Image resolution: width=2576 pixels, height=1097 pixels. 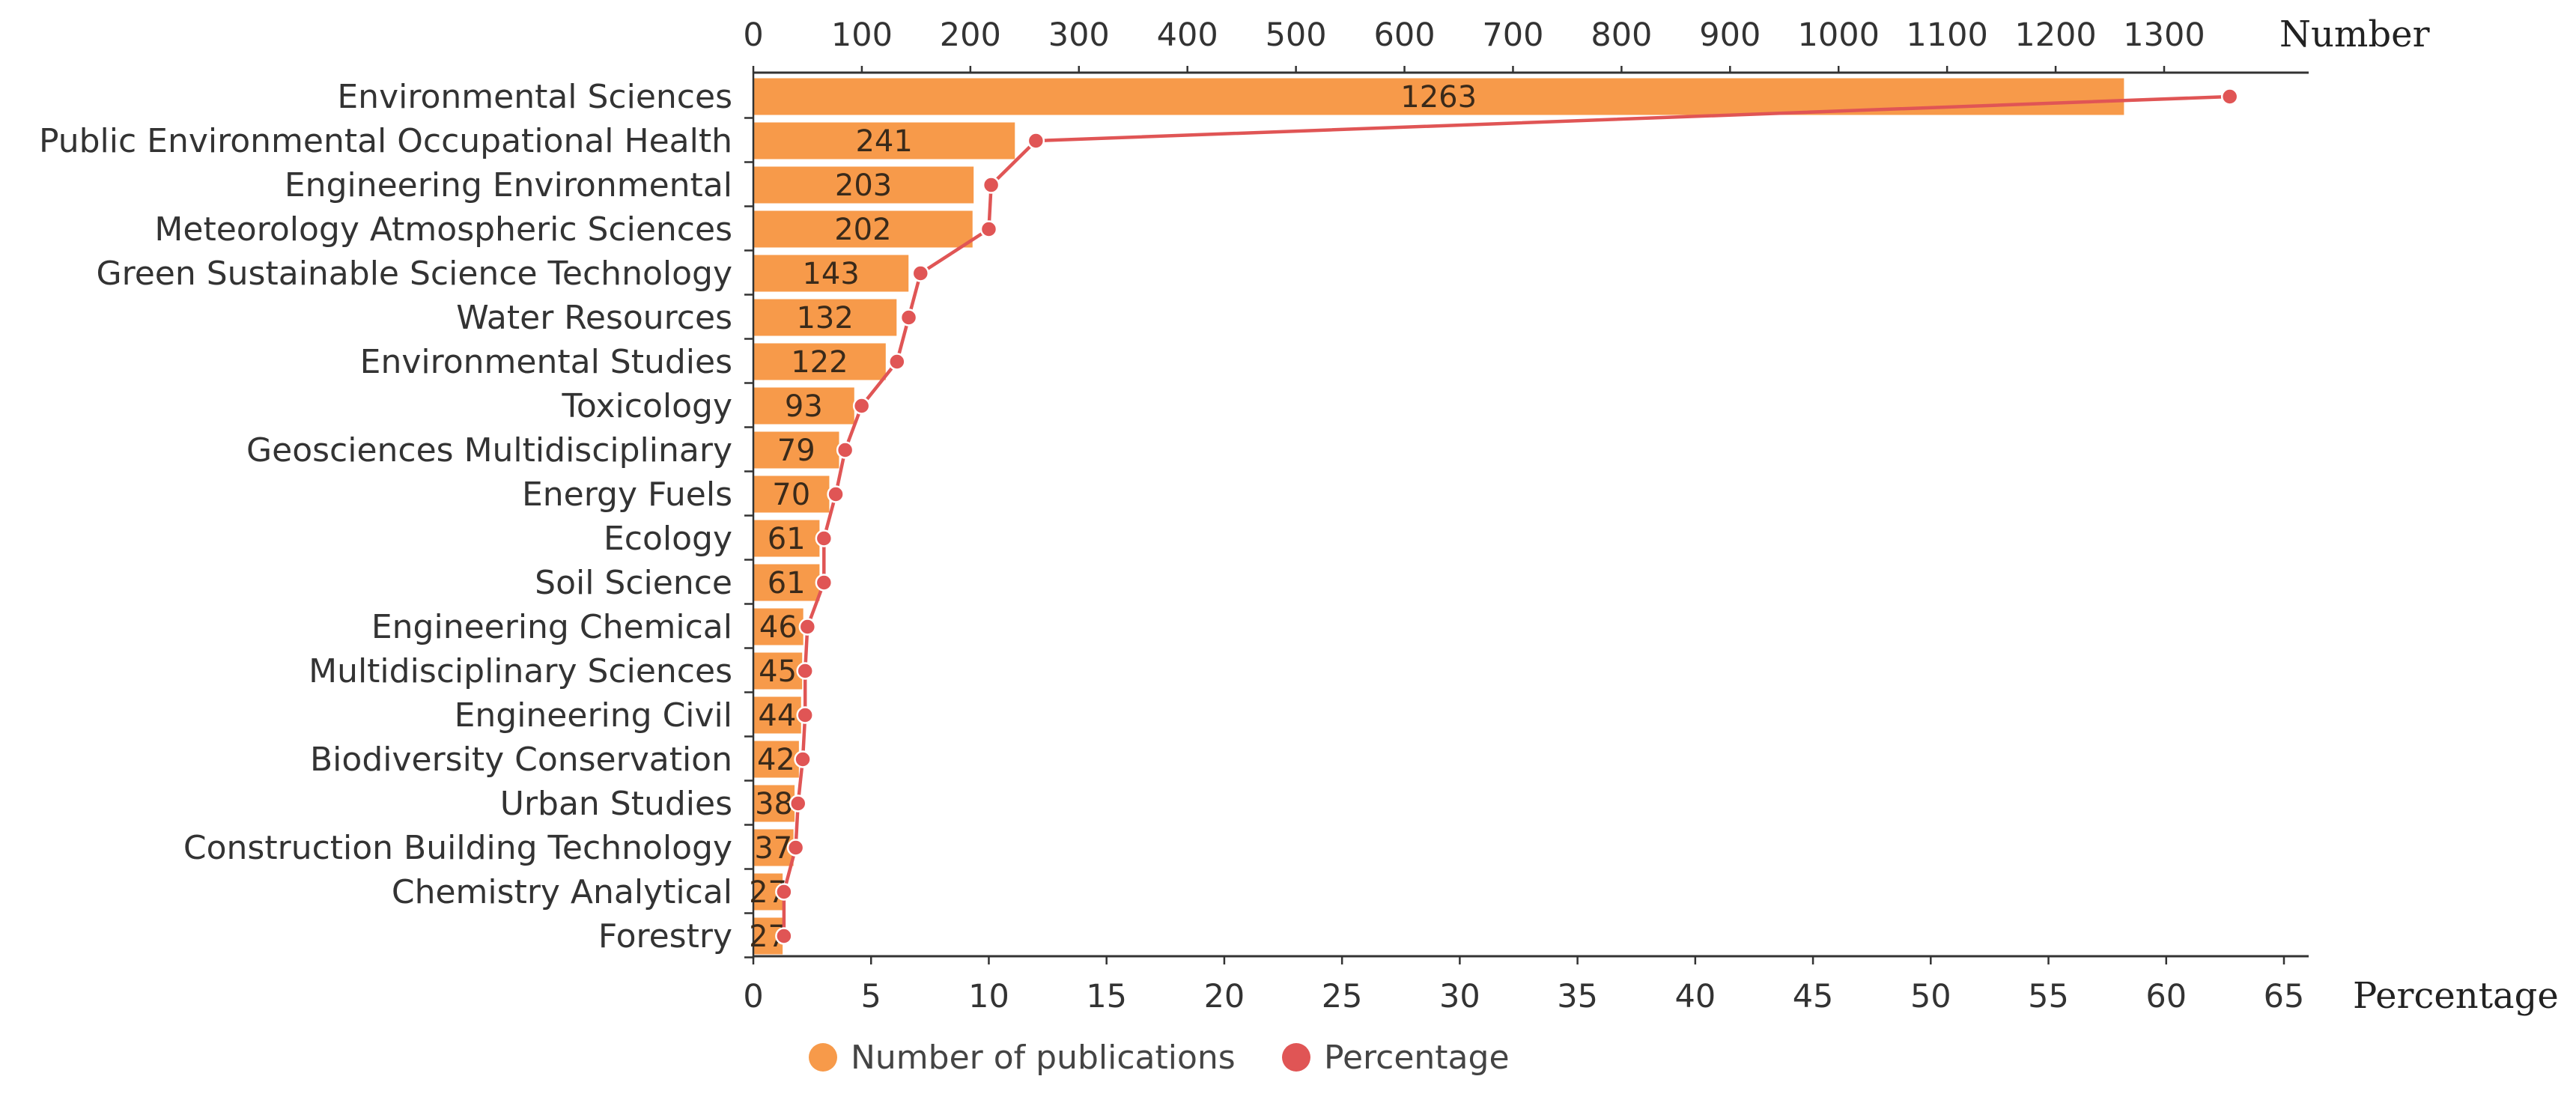 I want to click on category-label: Meteorology Atmospheric Sciences, so click(x=443, y=229).